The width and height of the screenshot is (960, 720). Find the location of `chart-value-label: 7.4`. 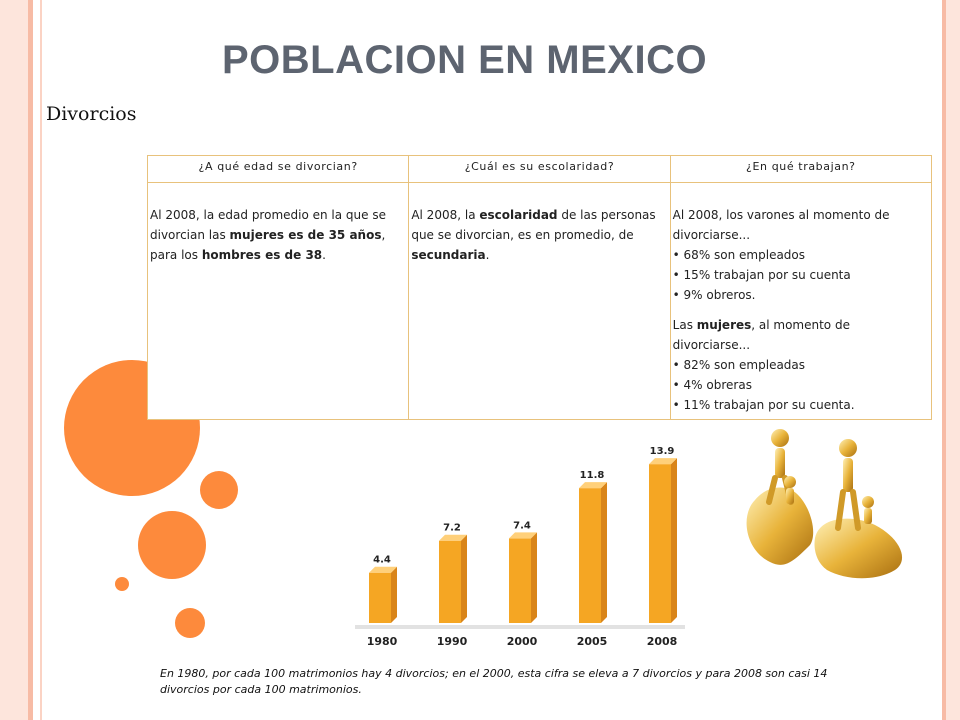

chart-value-label: 7.4 is located at coordinates (522, 525).